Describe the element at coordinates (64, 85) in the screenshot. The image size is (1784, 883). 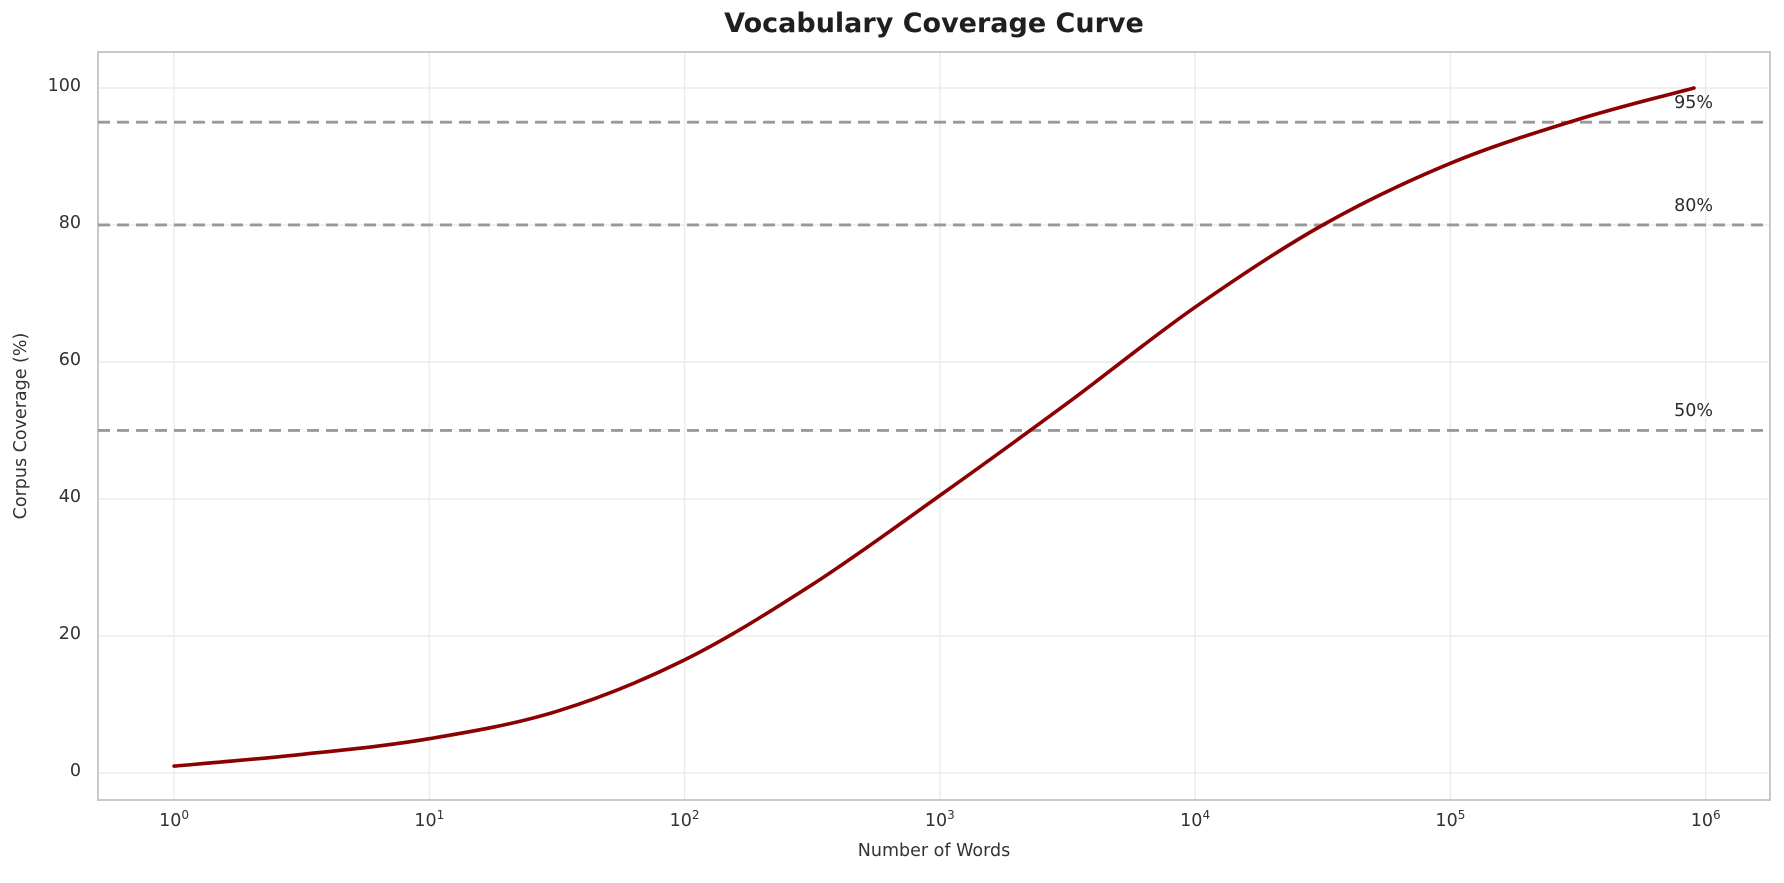
I see `y-tick-label-100: 100` at that location.